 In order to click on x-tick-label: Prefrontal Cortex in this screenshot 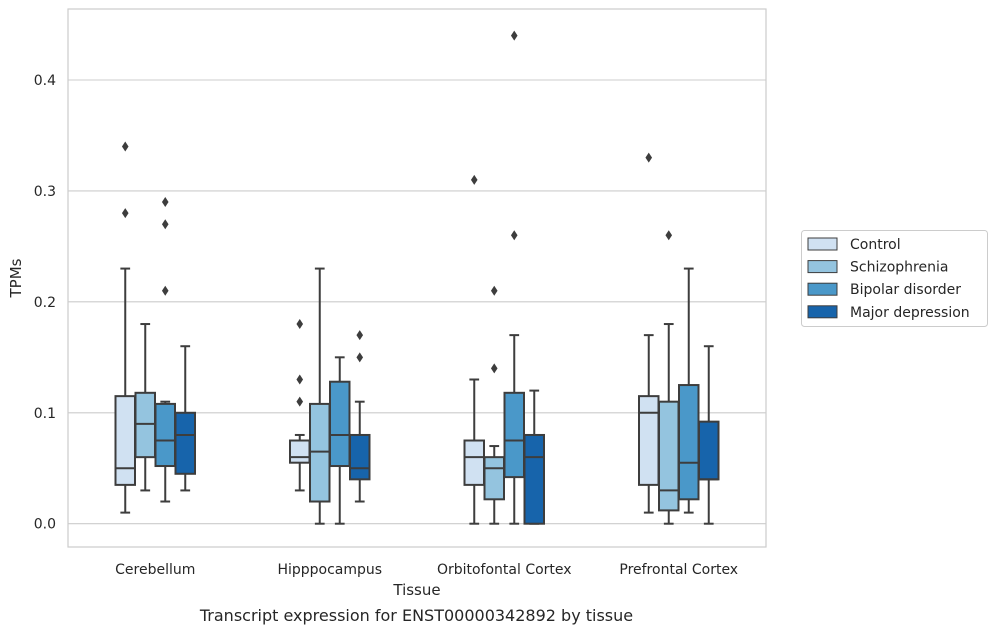, I will do `click(678, 570)`.